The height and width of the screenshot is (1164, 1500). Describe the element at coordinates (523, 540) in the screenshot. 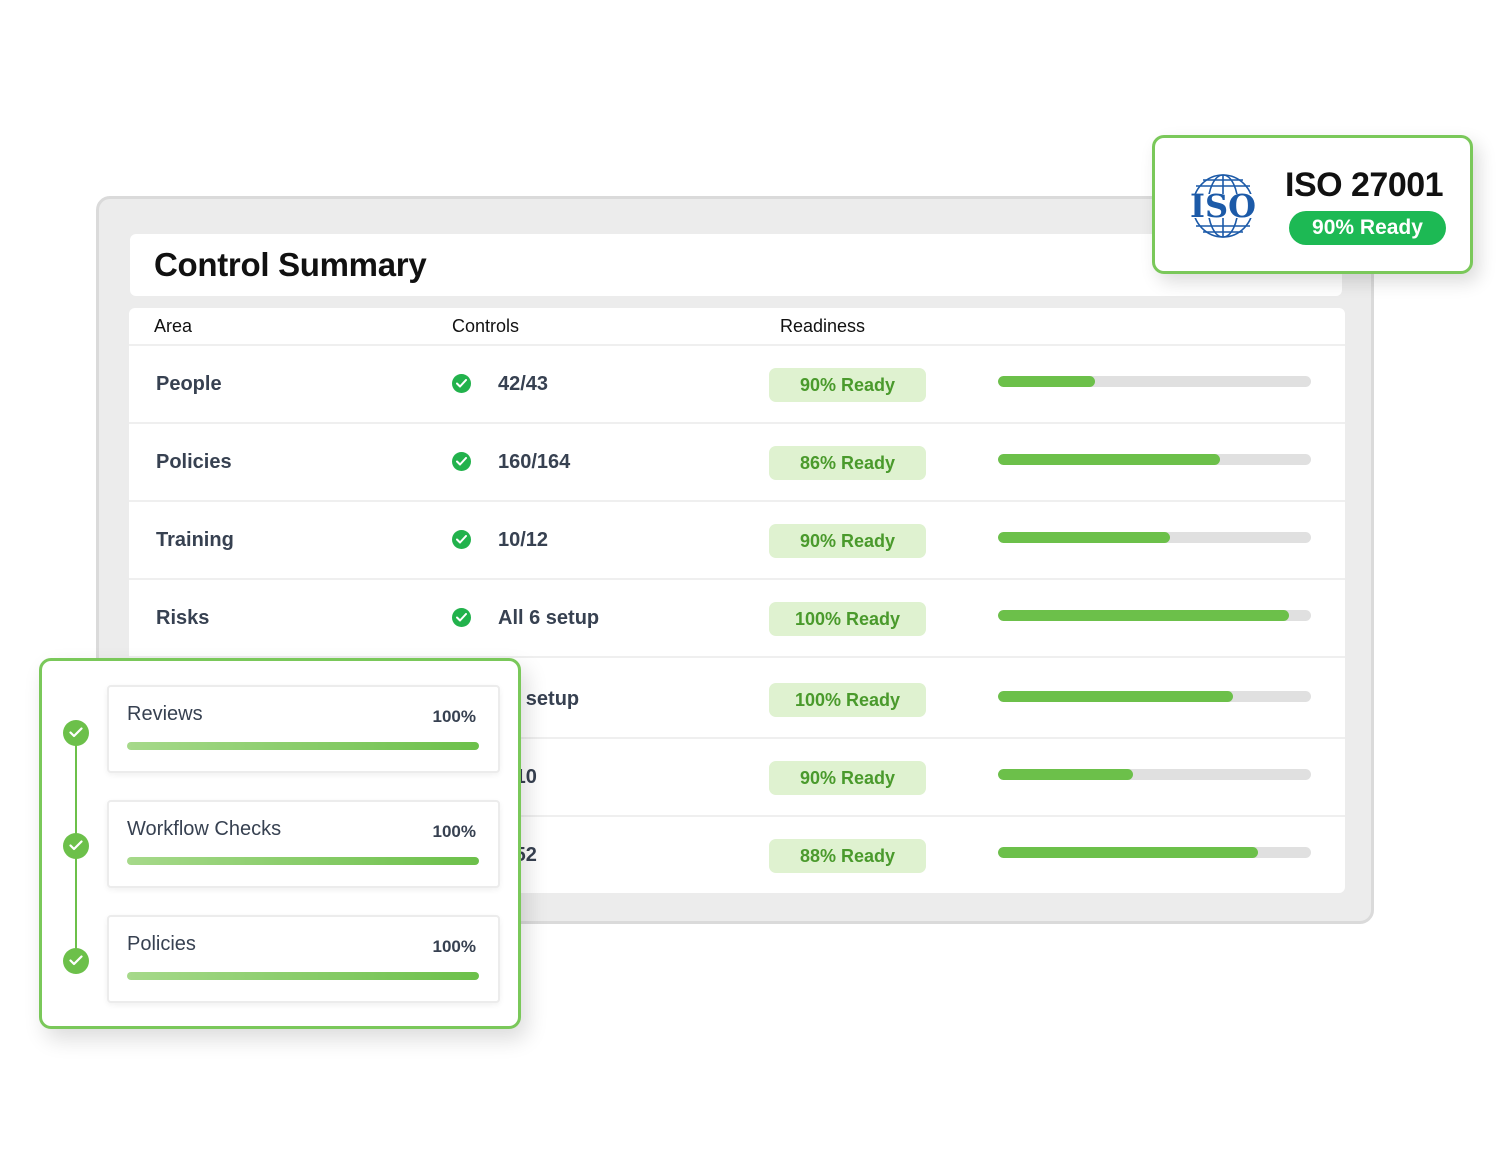

I see `row-controls: 10/12` at that location.